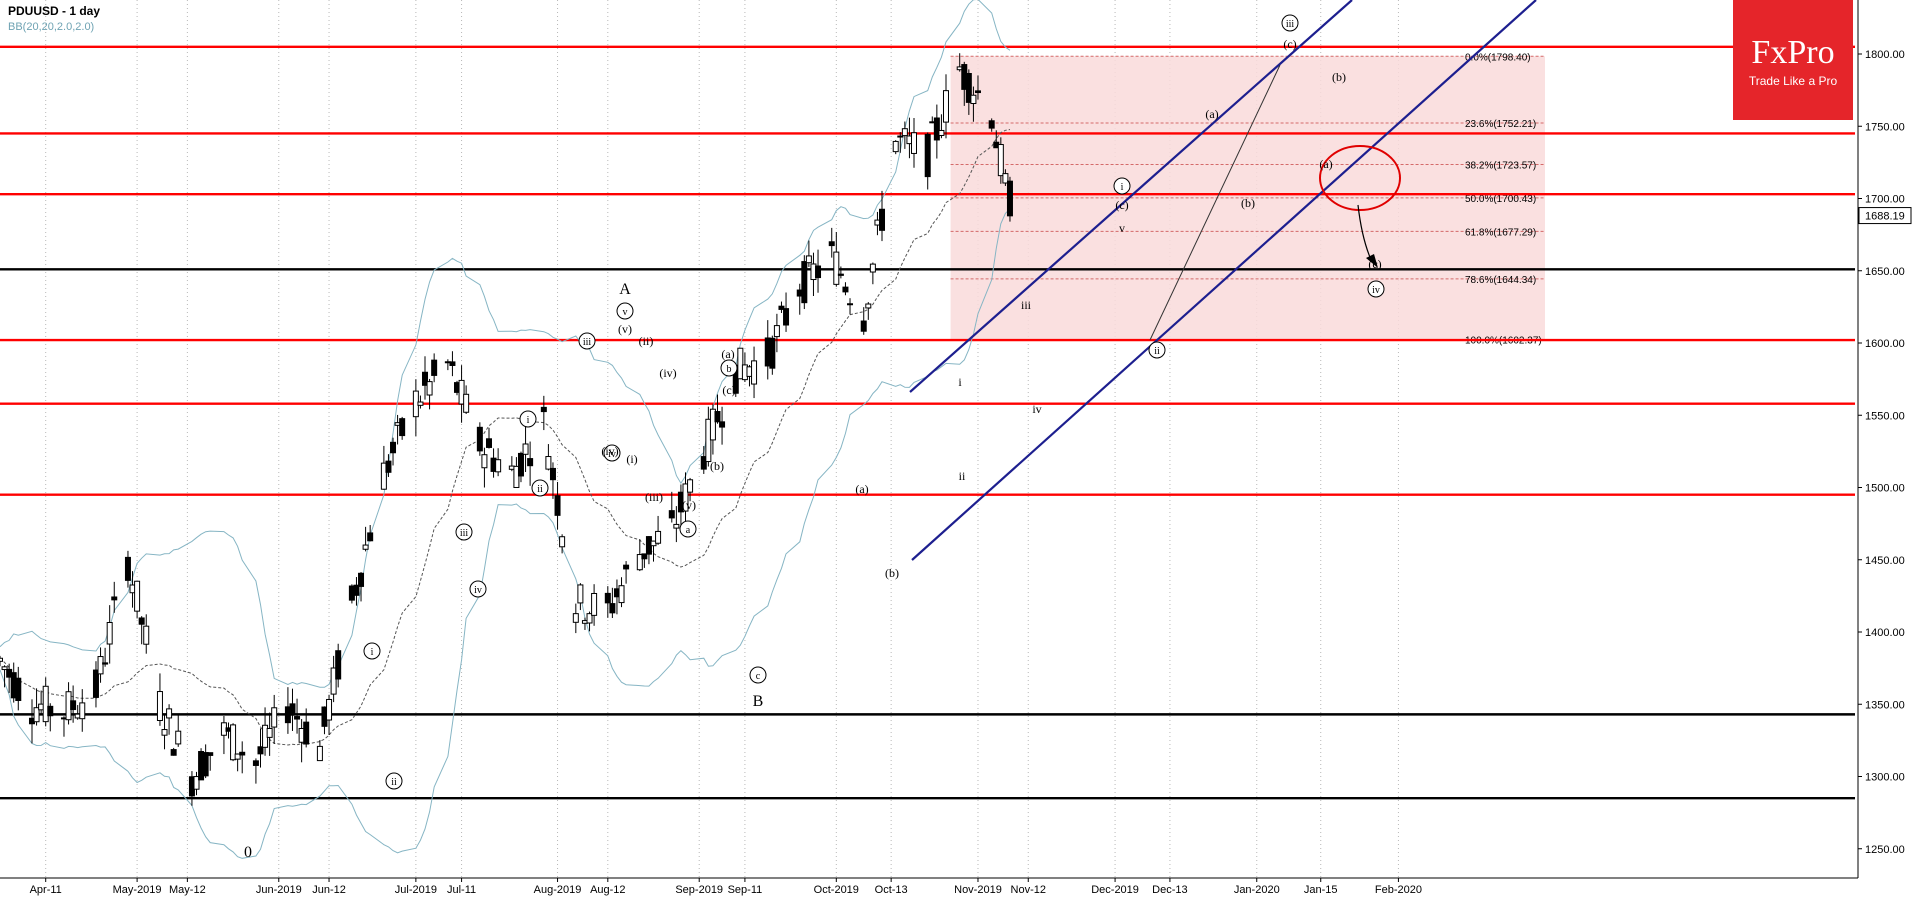  Describe the element at coordinates (1793, 81) in the screenshot. I see `logo-tagline: Trade Like a Pro` at that location.